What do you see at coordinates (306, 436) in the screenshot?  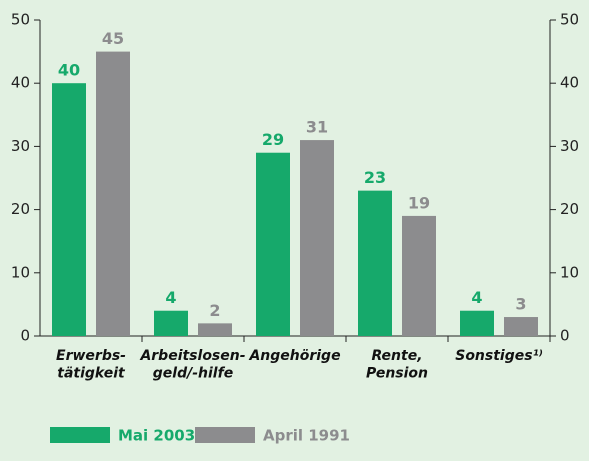 I see `legend-label: April 1991` at bounding box center [306, 436].